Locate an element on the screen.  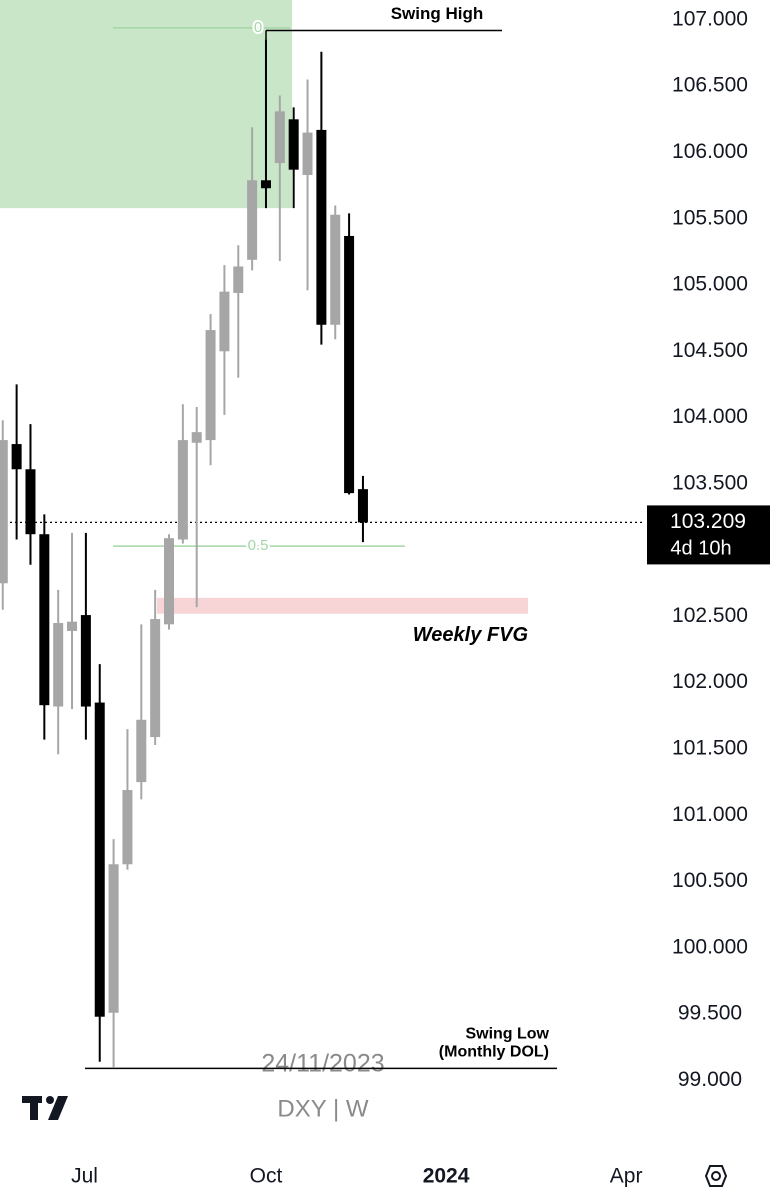
y-tick-label: 106.500 is located at coordinates (710, 85).